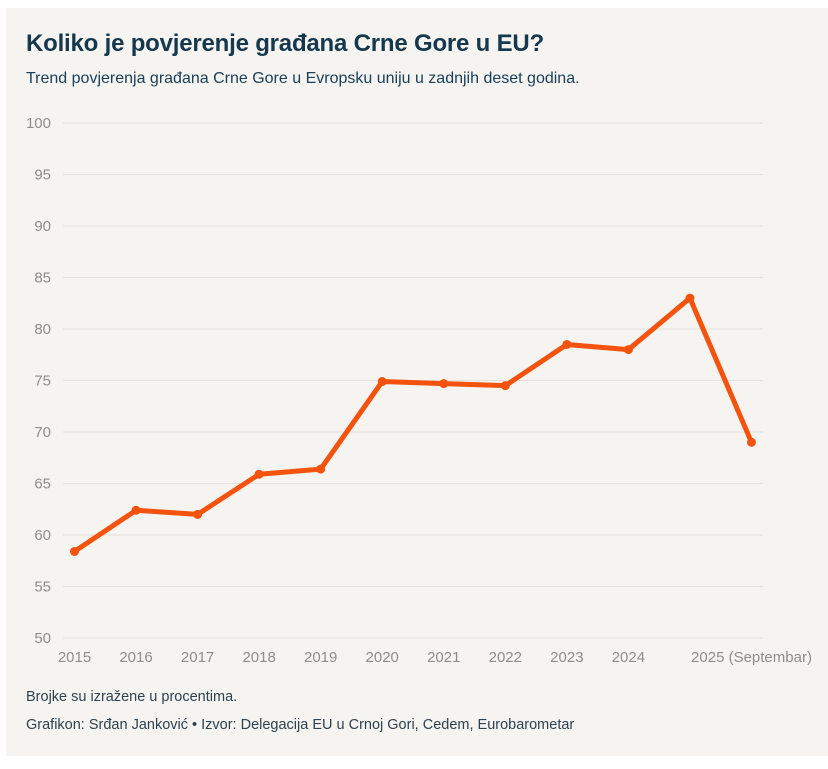  Describe the element at coordinates (74, 657) in the screenshot. I see `x-tick-label: 2015` at that location.